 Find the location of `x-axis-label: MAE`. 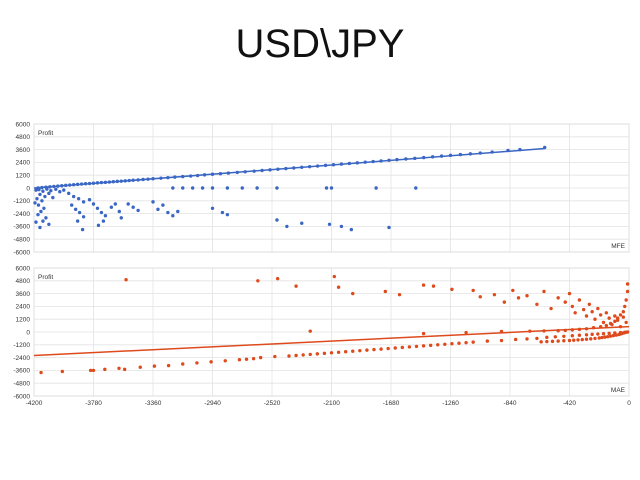

x-axis-label: MAE is located at coordinates (618, 390).